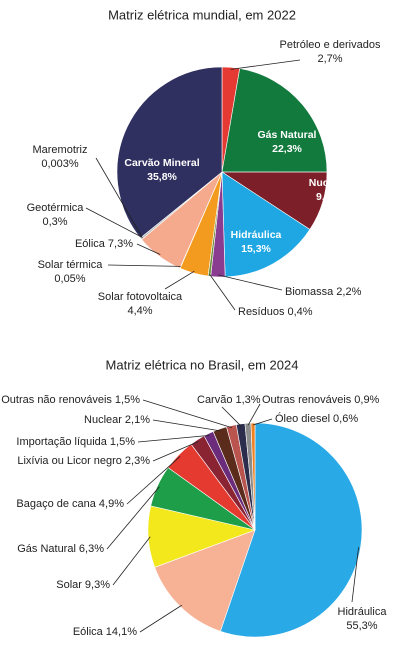  I want to click on slice-category: Resíduos, so click(261, 312).